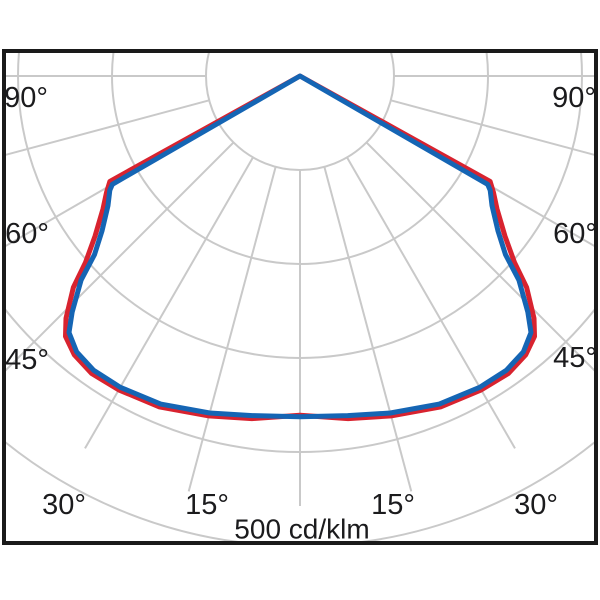 The height and width of the screenshot is (600, 600). What do you see at coordinates (301, 529) in the screenshot?
I see `scale-caption: 500 cd/klm` at bounding box center [301, 529].